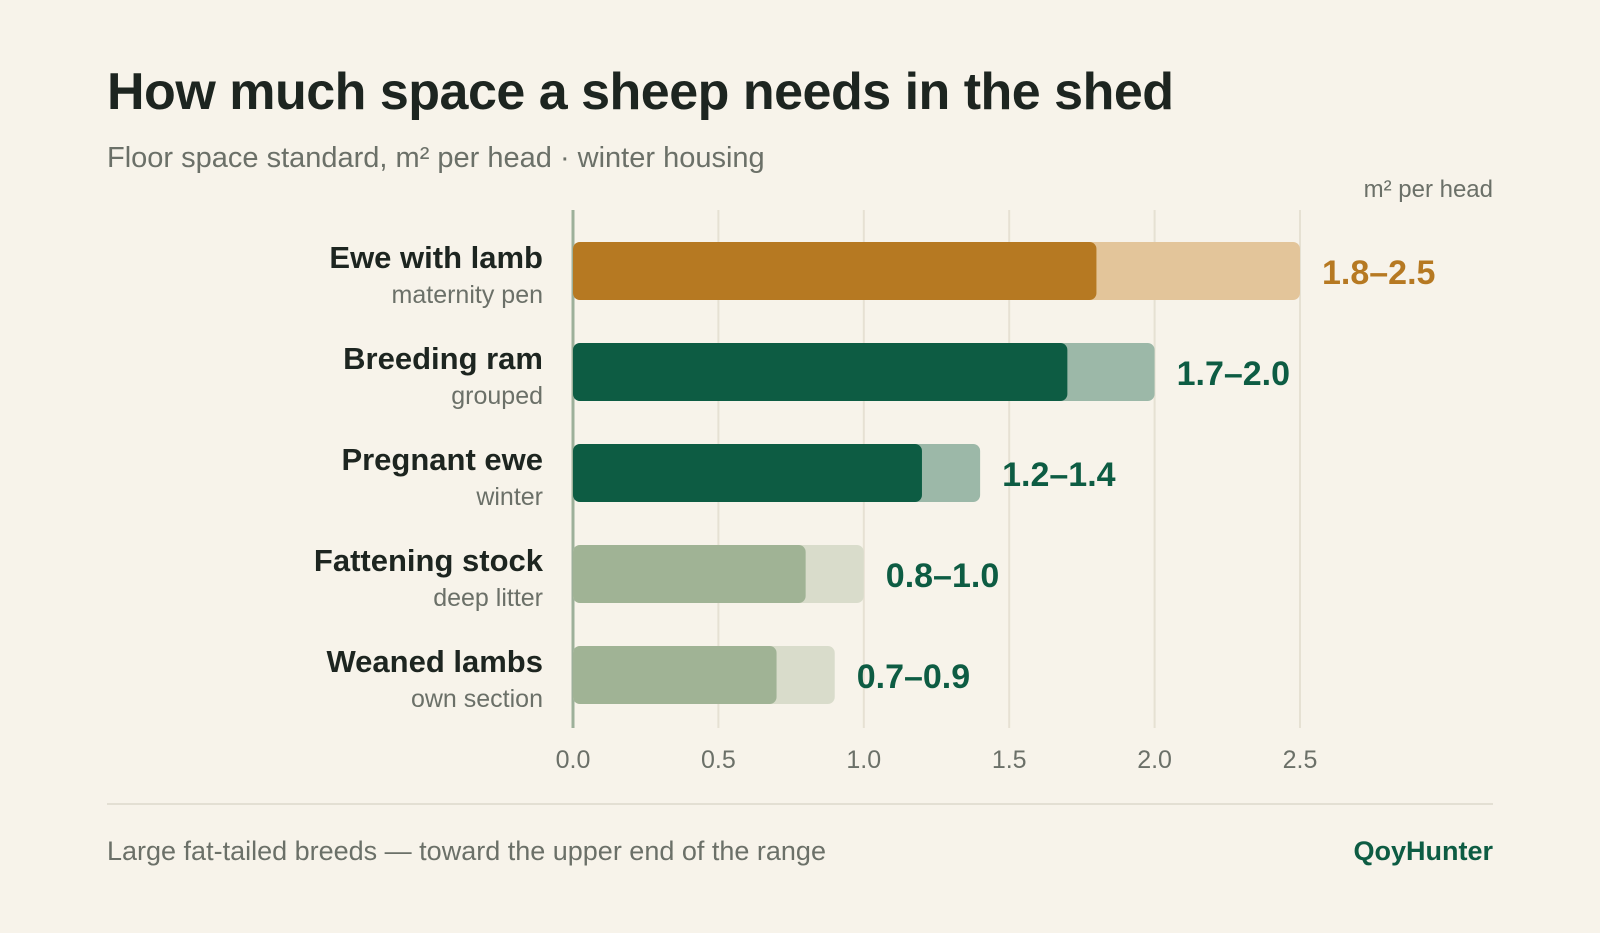  What do you see at coordinates (942, 576) in the screenshot?
I see `range-data-label: 0.8–1.0` at bounding box center [942, 576].